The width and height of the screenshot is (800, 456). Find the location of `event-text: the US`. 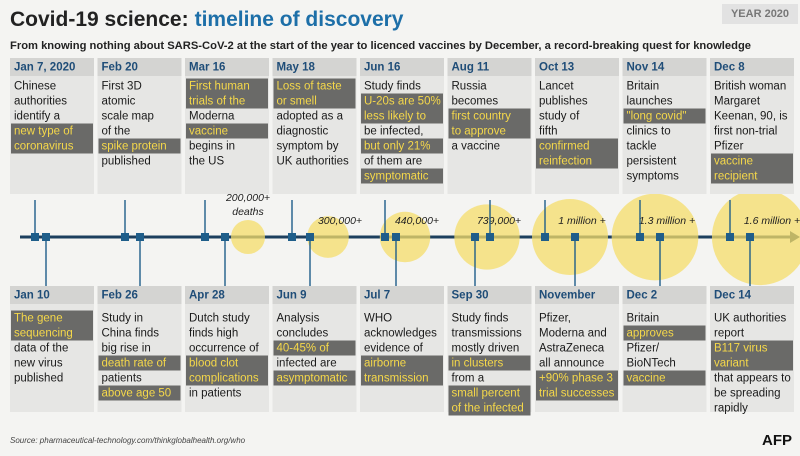

event-text: the US is located at coordinates (206, 162).